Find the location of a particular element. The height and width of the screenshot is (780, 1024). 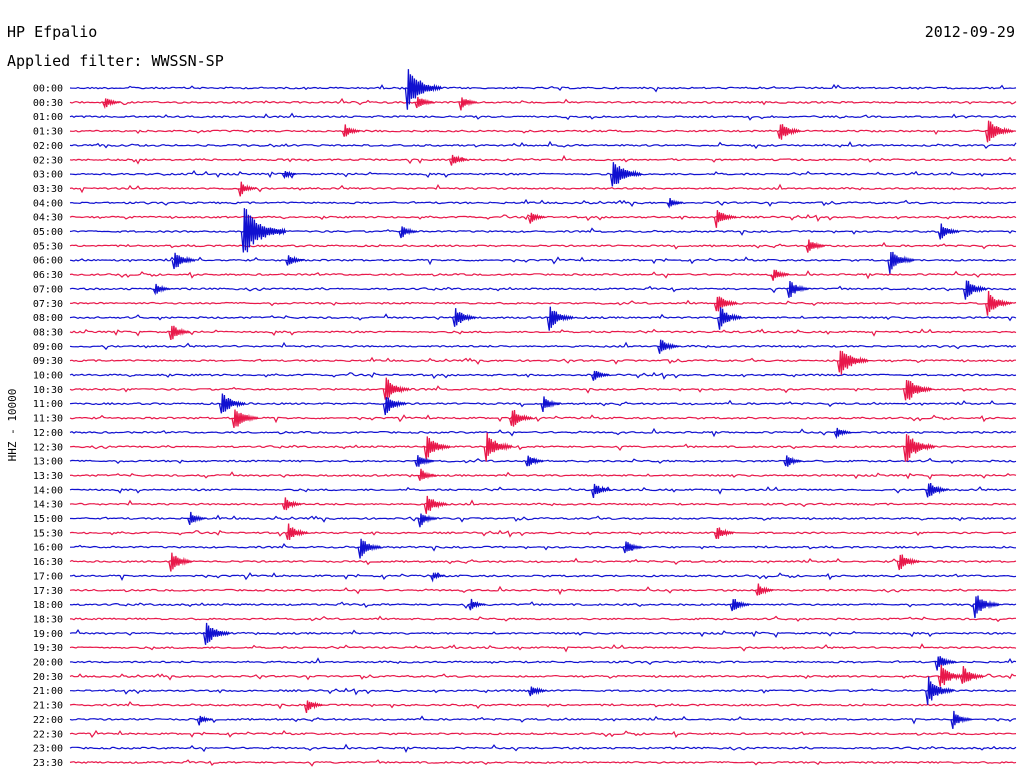

row-time-label: 23:00 is located at coordinates (48, 749).